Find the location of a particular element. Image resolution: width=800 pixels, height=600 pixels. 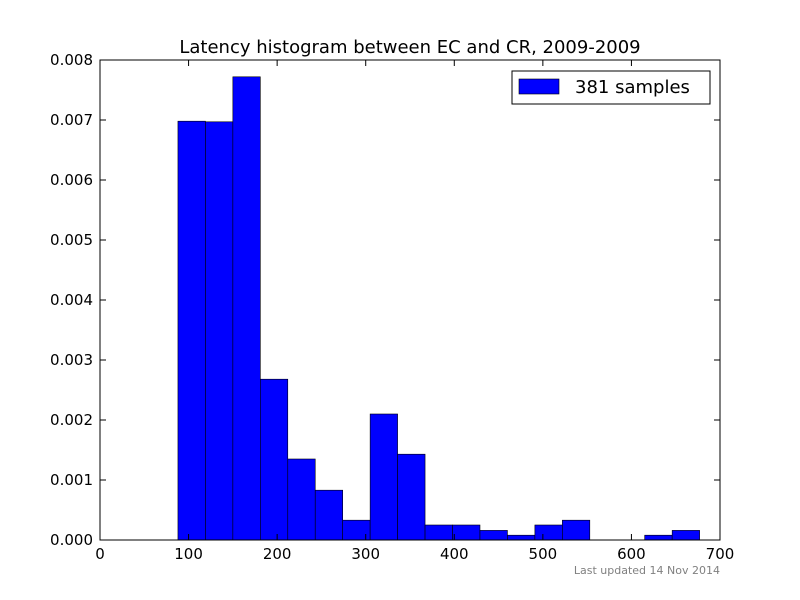

last-updated-note: Last updated 14 Nov 2014 is located at coordinates (647, 570).